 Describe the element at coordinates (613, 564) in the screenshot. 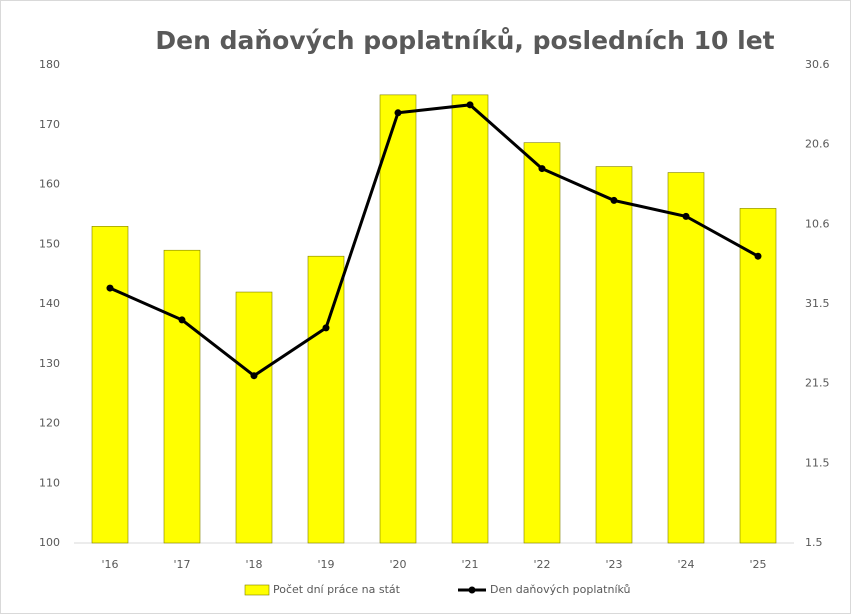

I see `x-tick-label: '23` at that location.